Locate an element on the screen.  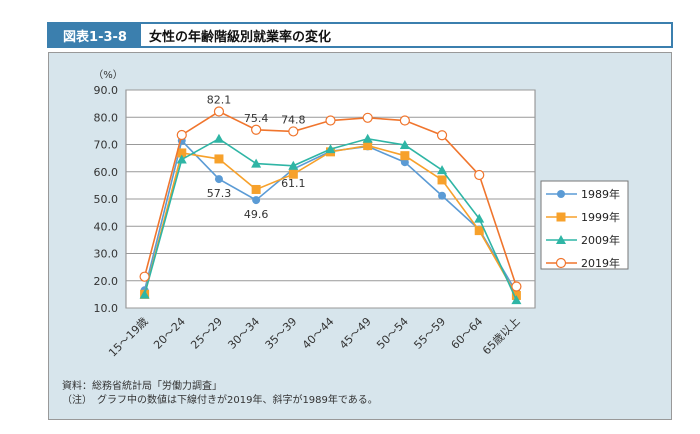
legend is located at coordinates (584, 225).